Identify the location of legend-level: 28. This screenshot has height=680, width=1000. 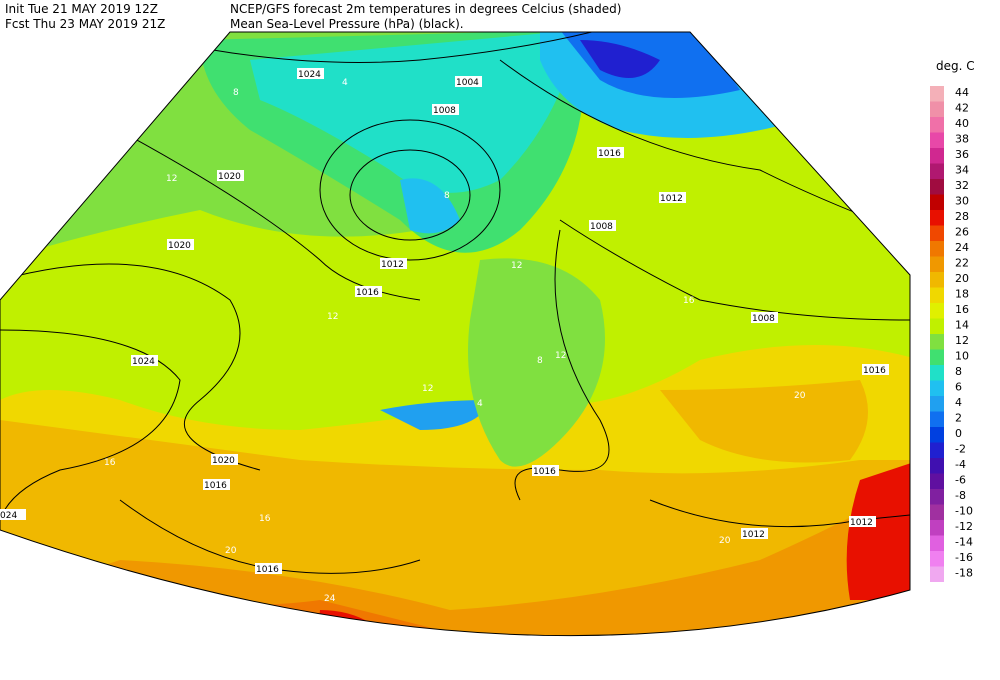
(962, 216).